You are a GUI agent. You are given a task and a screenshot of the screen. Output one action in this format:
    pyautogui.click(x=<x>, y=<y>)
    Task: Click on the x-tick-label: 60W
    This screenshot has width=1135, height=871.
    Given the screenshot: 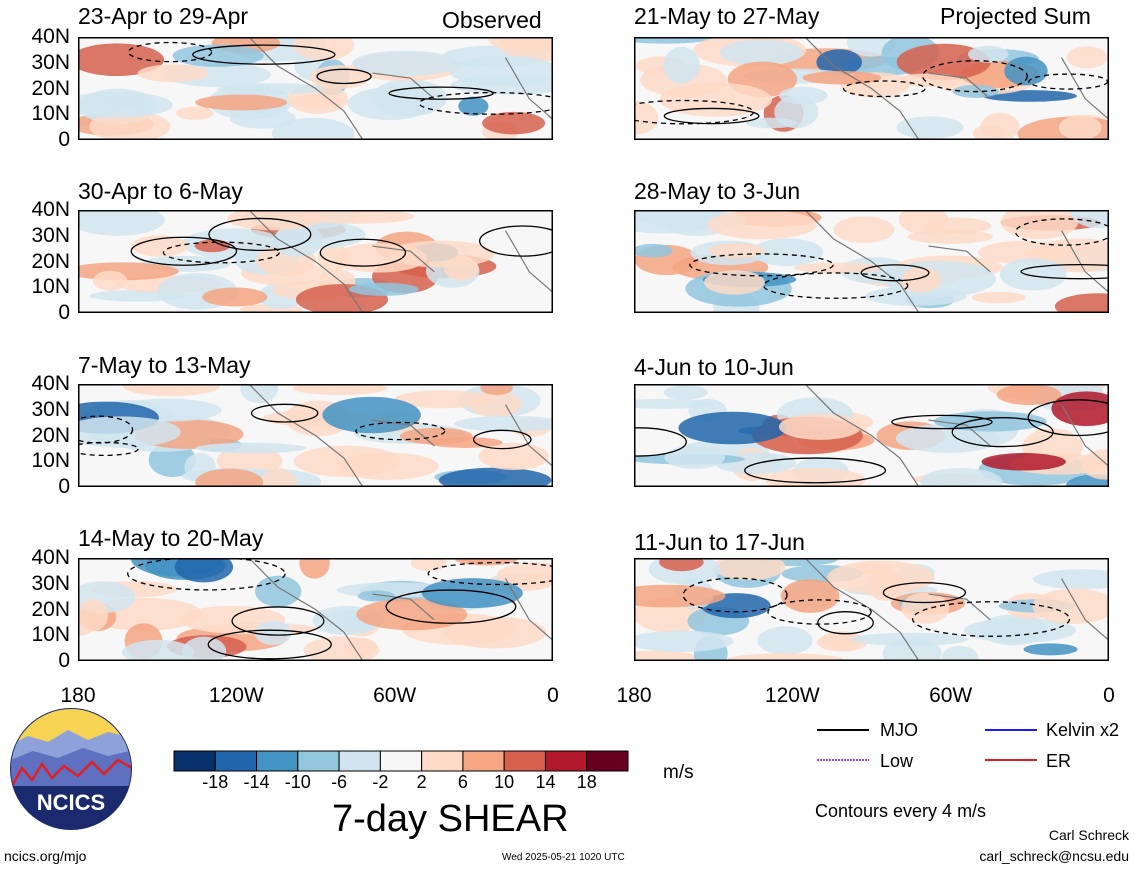 What is the action you would take?
    pyautogui.click(x=395, y=695)
    